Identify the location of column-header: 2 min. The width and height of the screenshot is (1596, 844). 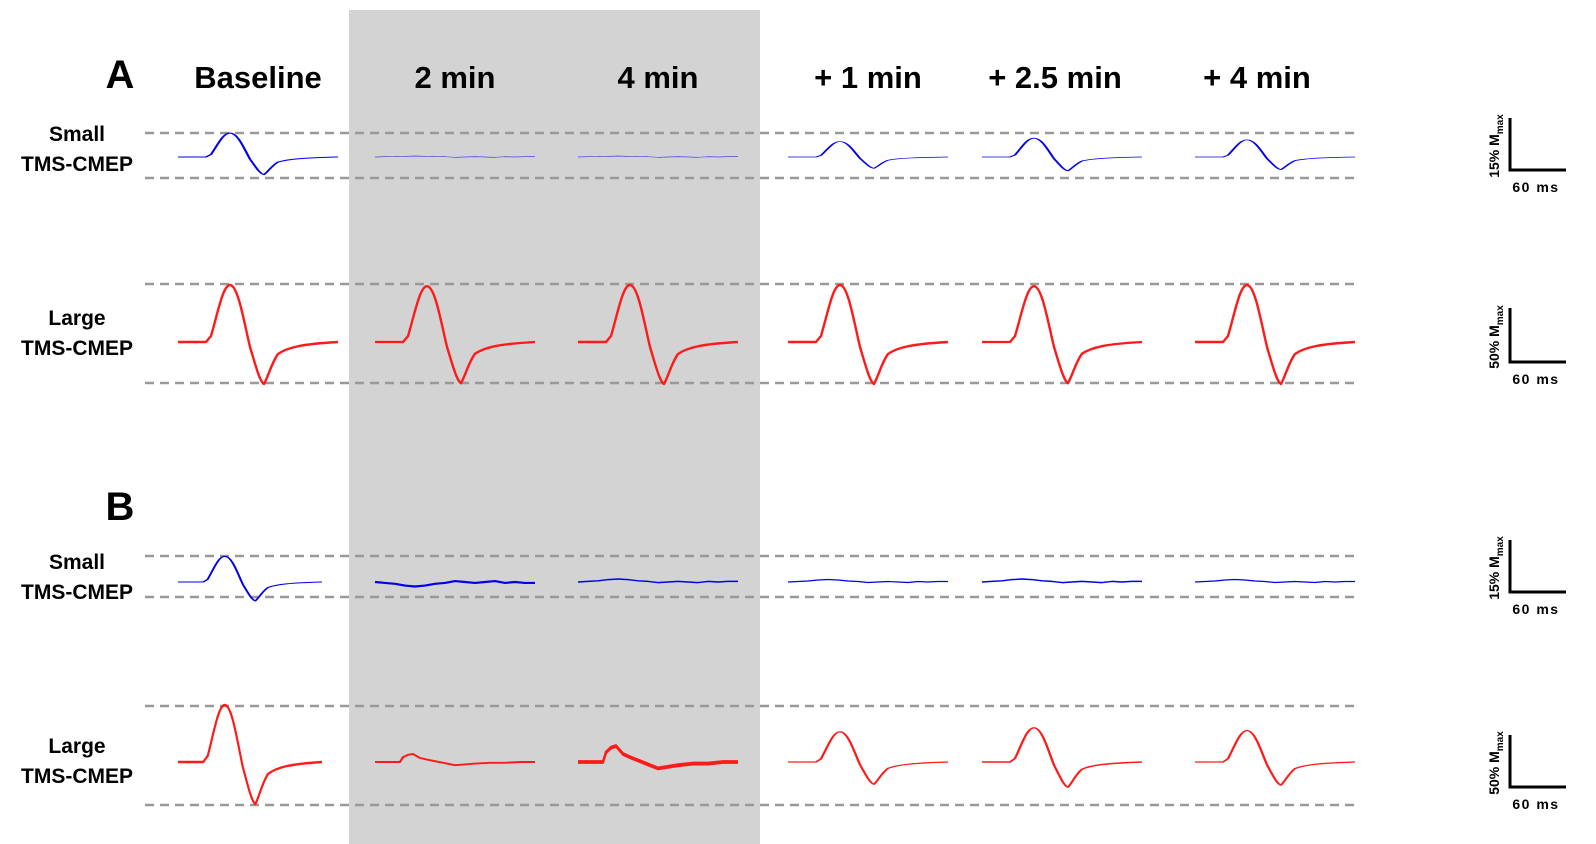
(455, 77).